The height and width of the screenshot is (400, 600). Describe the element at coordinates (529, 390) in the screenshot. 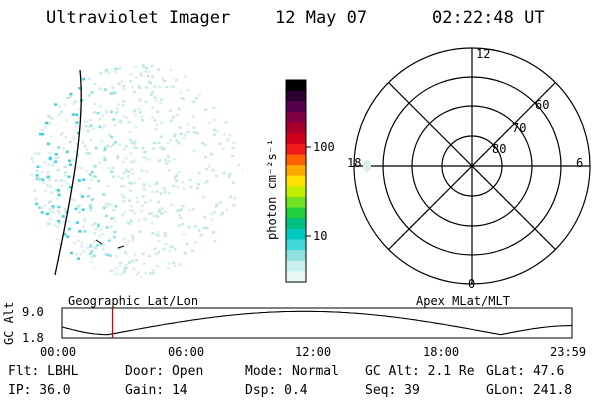

I see `glon-value: GLon: 241.8` at that location.